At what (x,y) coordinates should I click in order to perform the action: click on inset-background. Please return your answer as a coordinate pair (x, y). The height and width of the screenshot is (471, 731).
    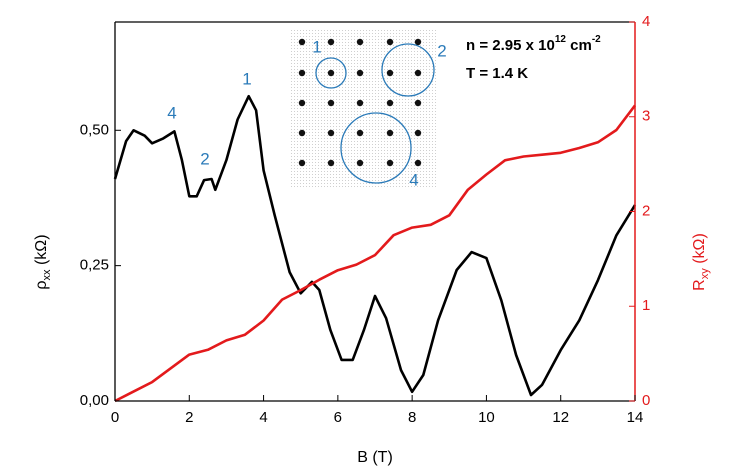
    Looking at the image, I should click on (363, 108).